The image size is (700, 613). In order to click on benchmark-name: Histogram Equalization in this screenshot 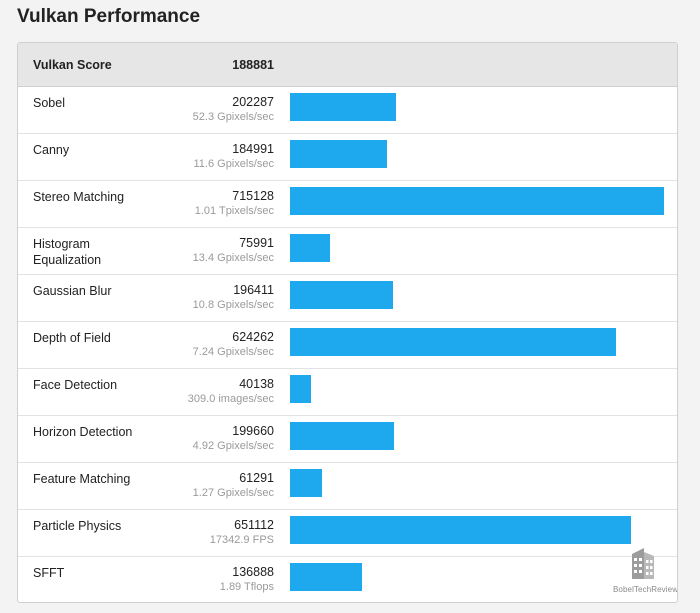, I will do `click(67, 252)`.